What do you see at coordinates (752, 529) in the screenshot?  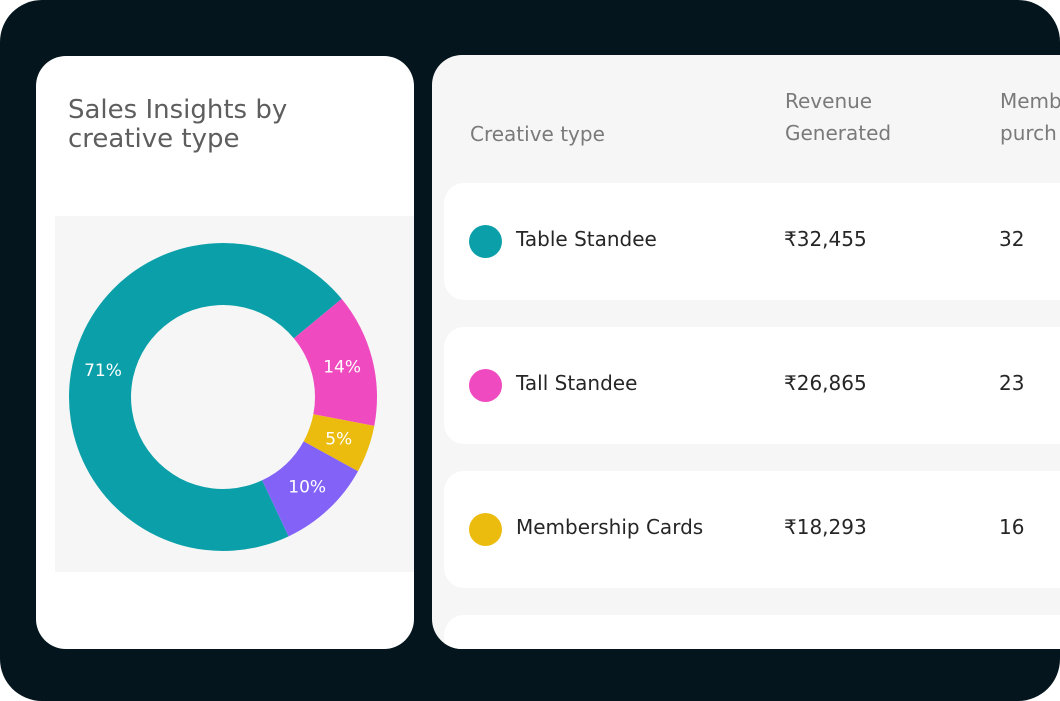 I see `table-row: Membership Cards ₹18,293 16` at bounding box center [752, 529].